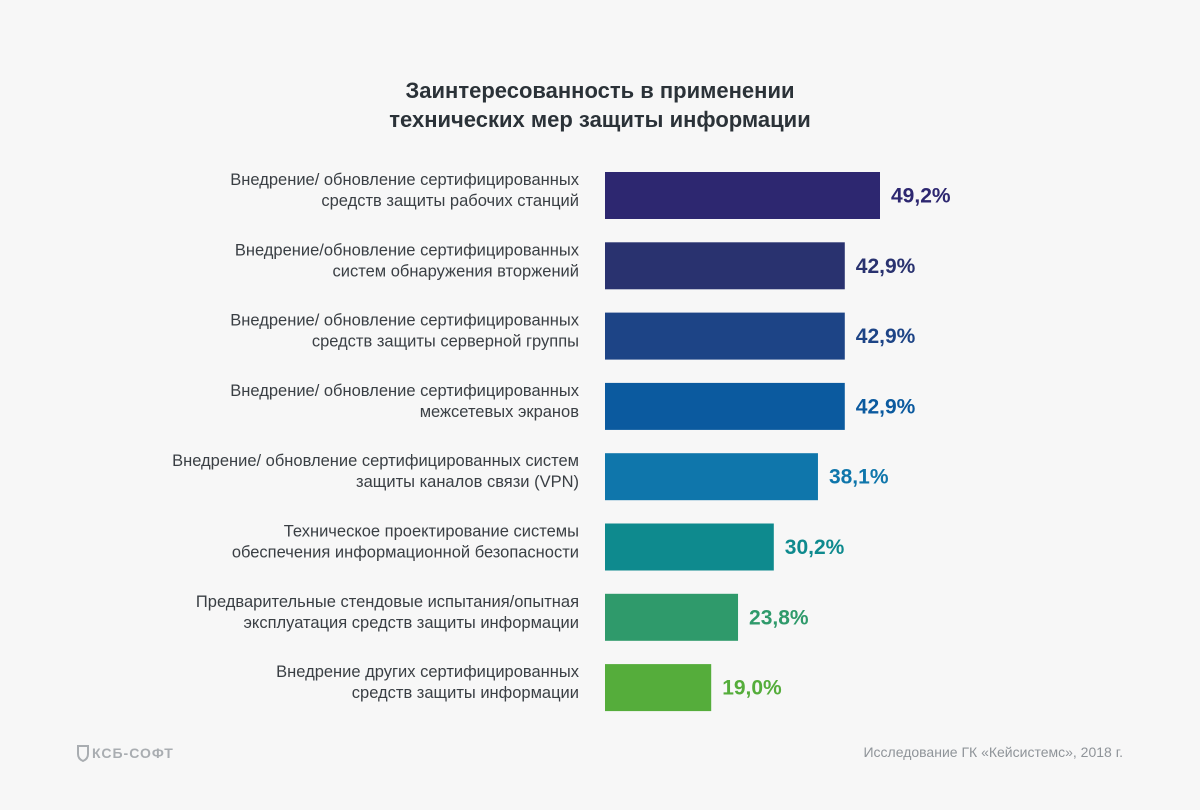  Describe the element at coordinates (411, 623) in the screenshot. I see `category-label-line: эксплуатация средств защиты информации` at that location.